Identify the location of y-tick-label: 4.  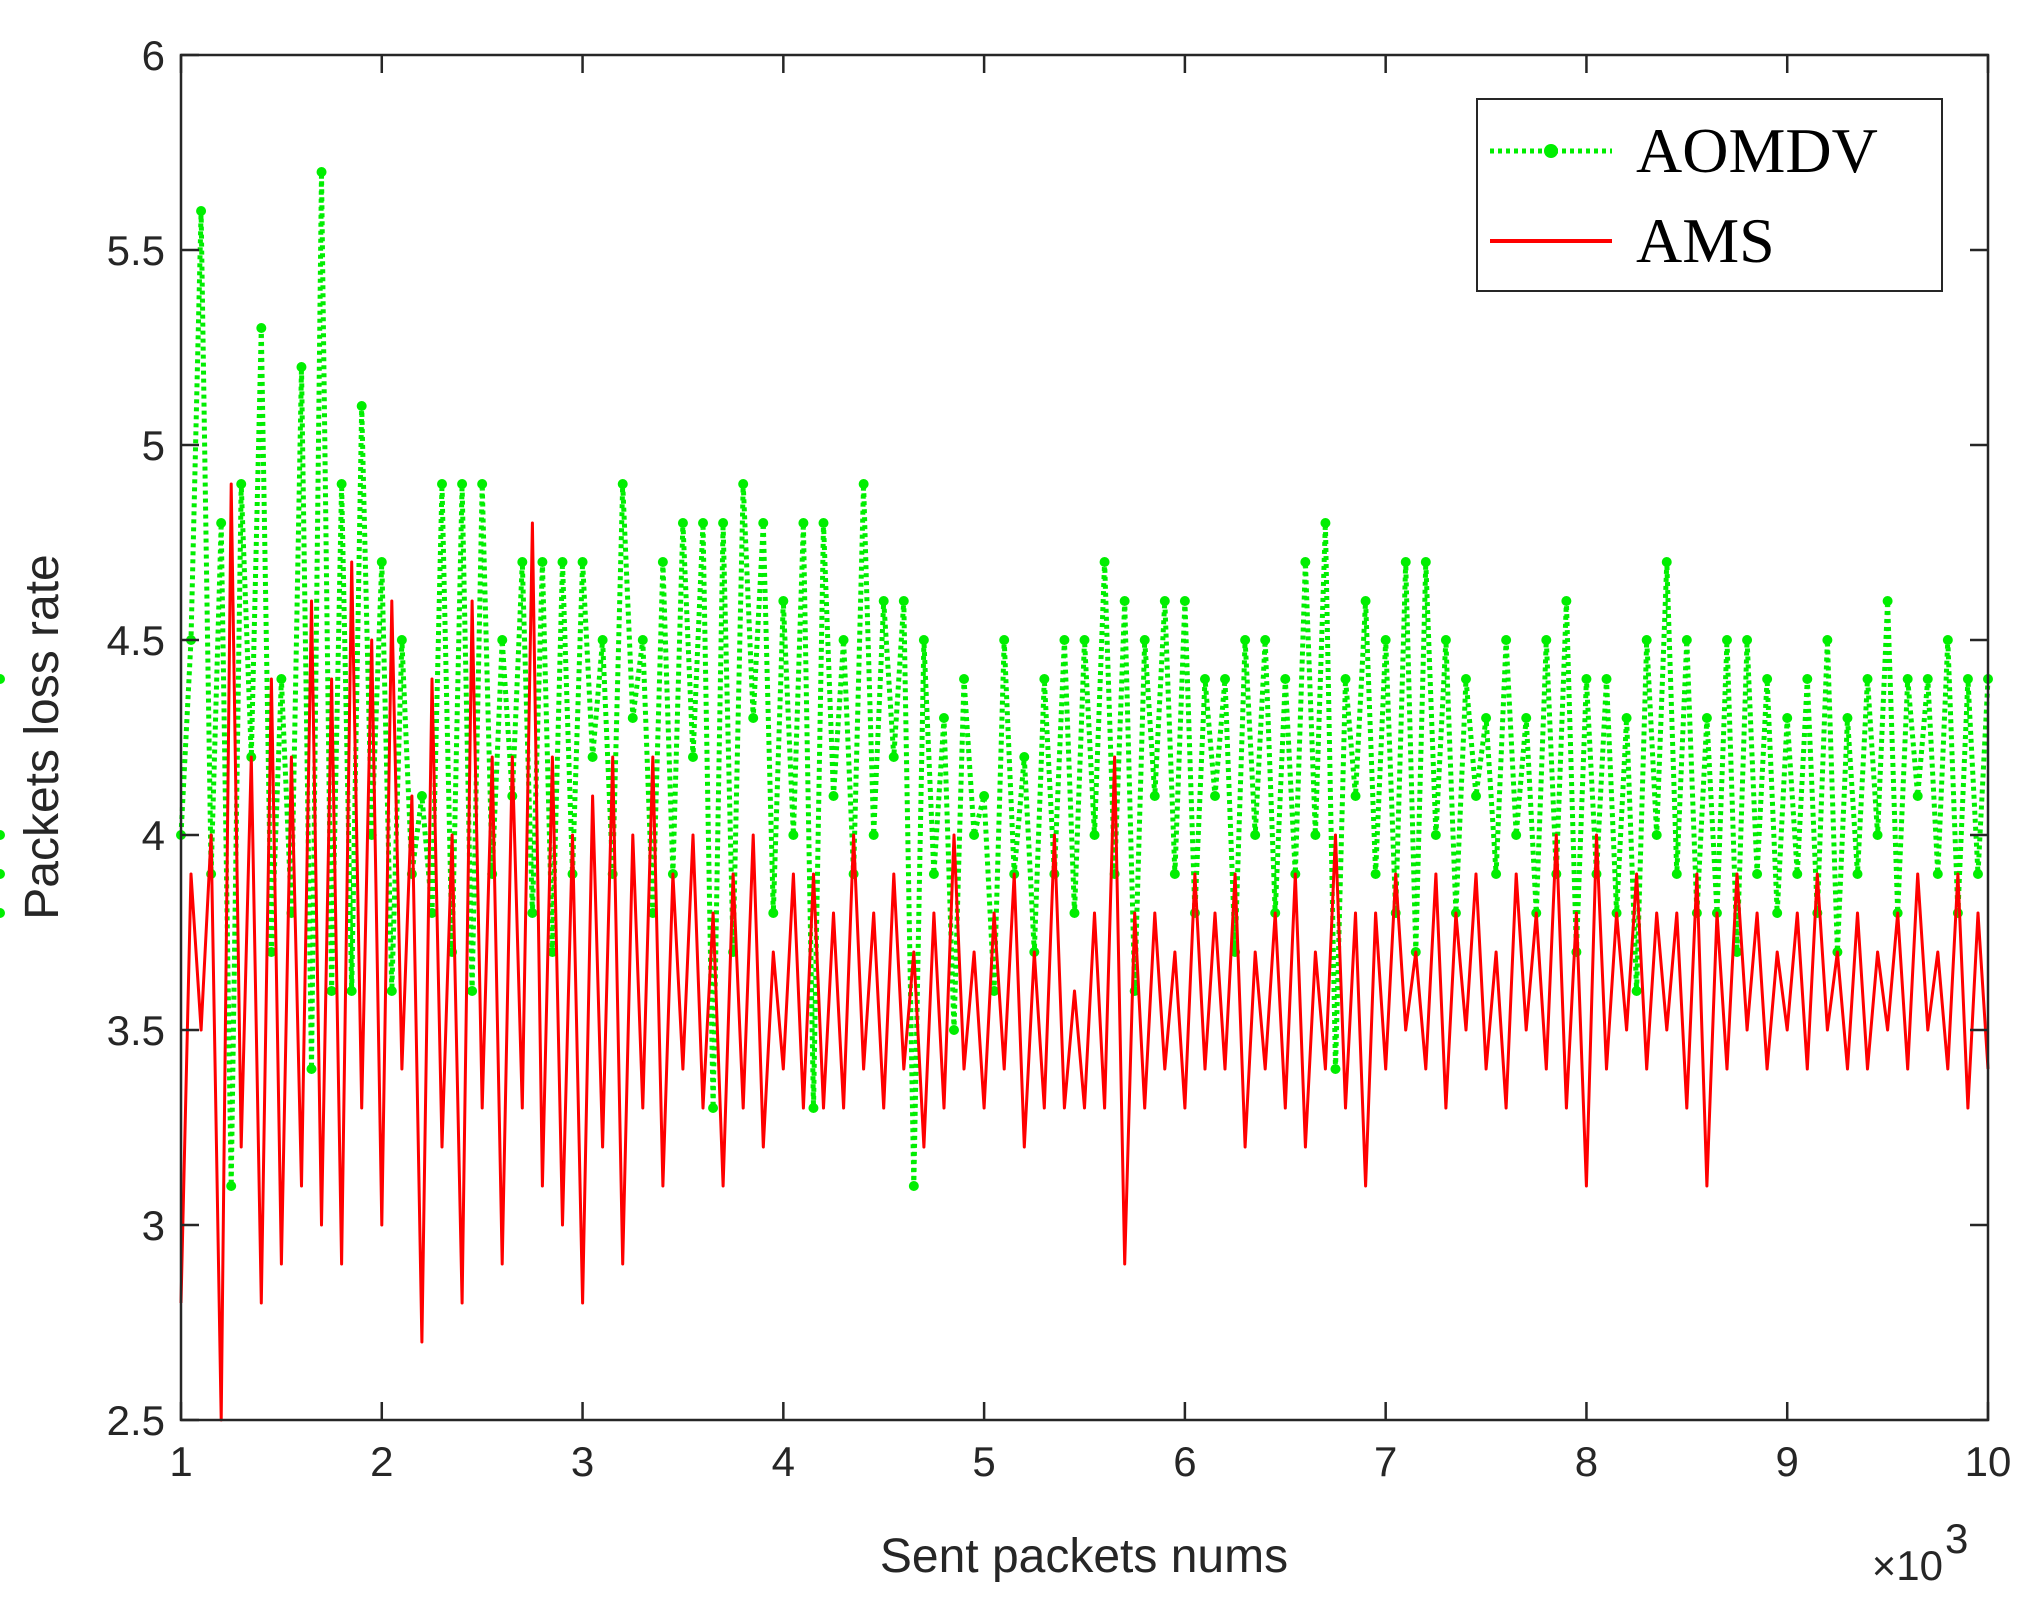
(153, 835).